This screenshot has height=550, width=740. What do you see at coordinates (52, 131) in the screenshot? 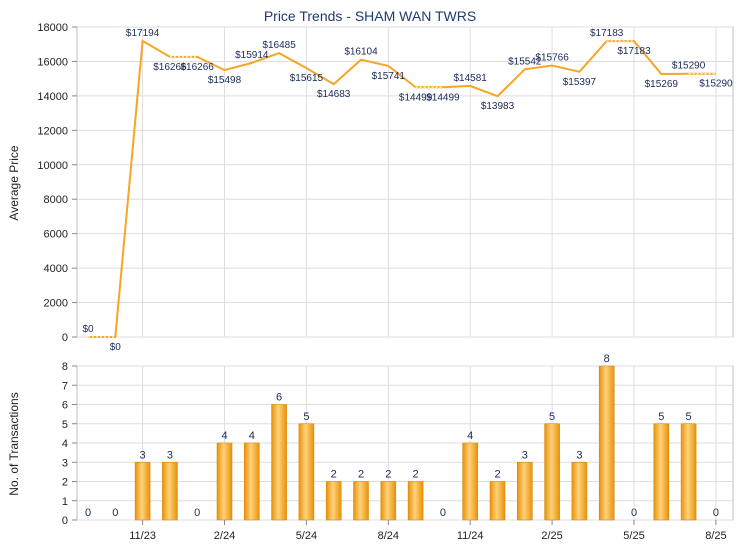
I see `price-tick-label: 12000` at bounding box center [52, 131].